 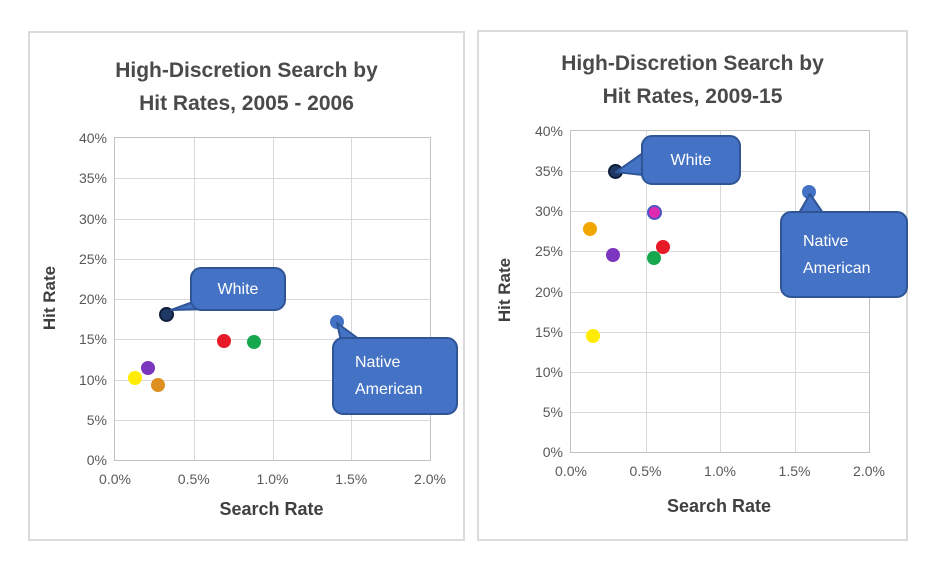 I want to click on chart-title-line2: Hit Rates, 2005 - 2006, so click(x=246, y=103).